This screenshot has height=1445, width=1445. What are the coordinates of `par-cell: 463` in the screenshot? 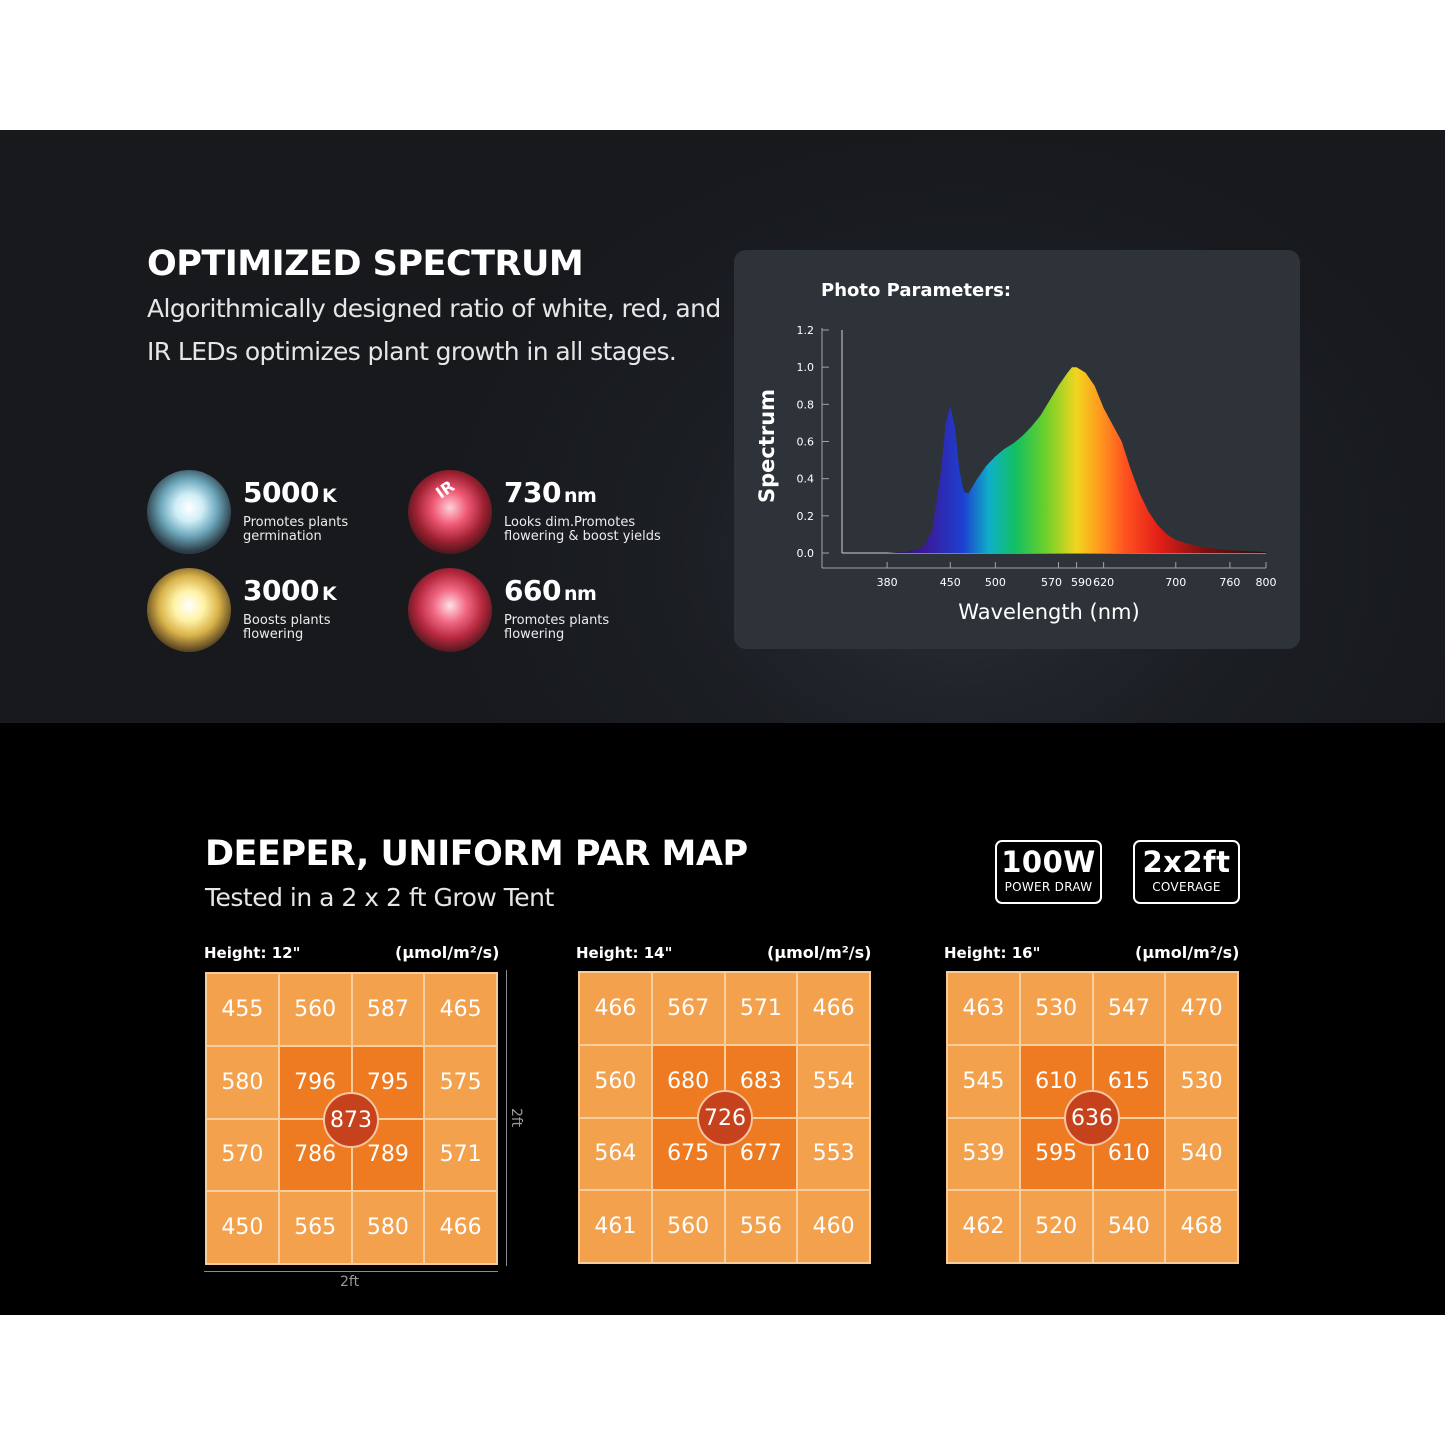 It's located at (983, 1008).